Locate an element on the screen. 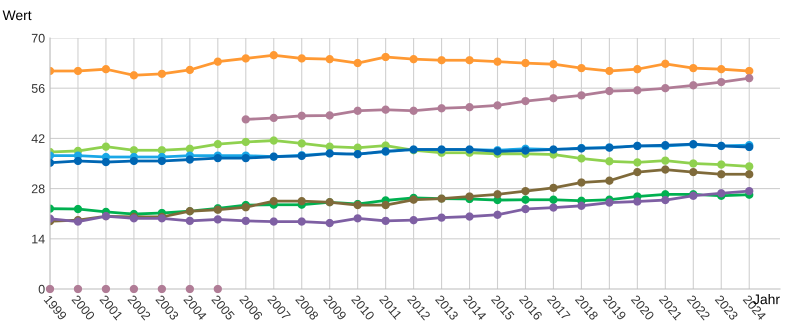  y-tick-label: 70 is located at coordinates (38, 38).